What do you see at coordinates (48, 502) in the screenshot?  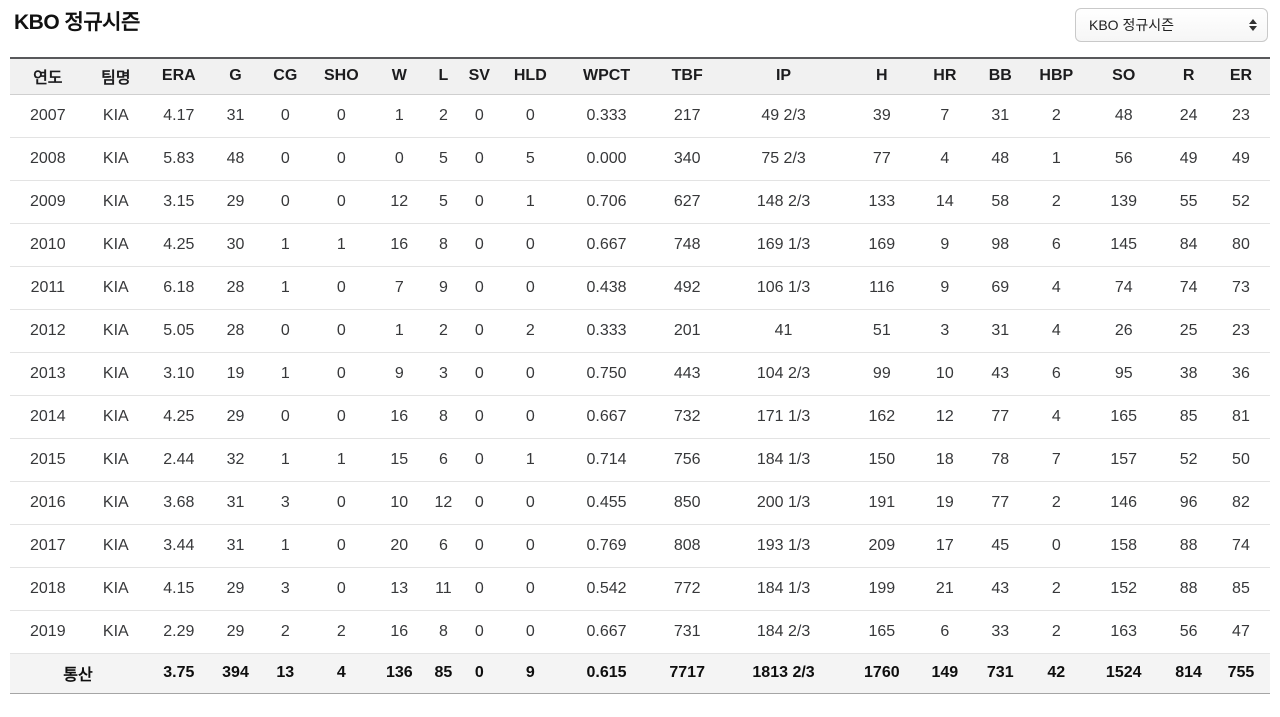 I see `cell: 2016` at bounding box center [48, 502].